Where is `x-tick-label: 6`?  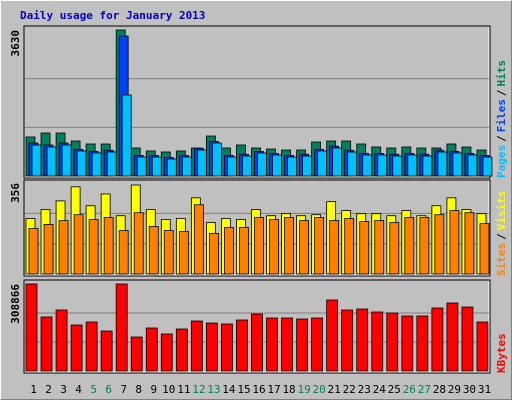 x-tick-label: 6 is located at coordinates (108, 389).